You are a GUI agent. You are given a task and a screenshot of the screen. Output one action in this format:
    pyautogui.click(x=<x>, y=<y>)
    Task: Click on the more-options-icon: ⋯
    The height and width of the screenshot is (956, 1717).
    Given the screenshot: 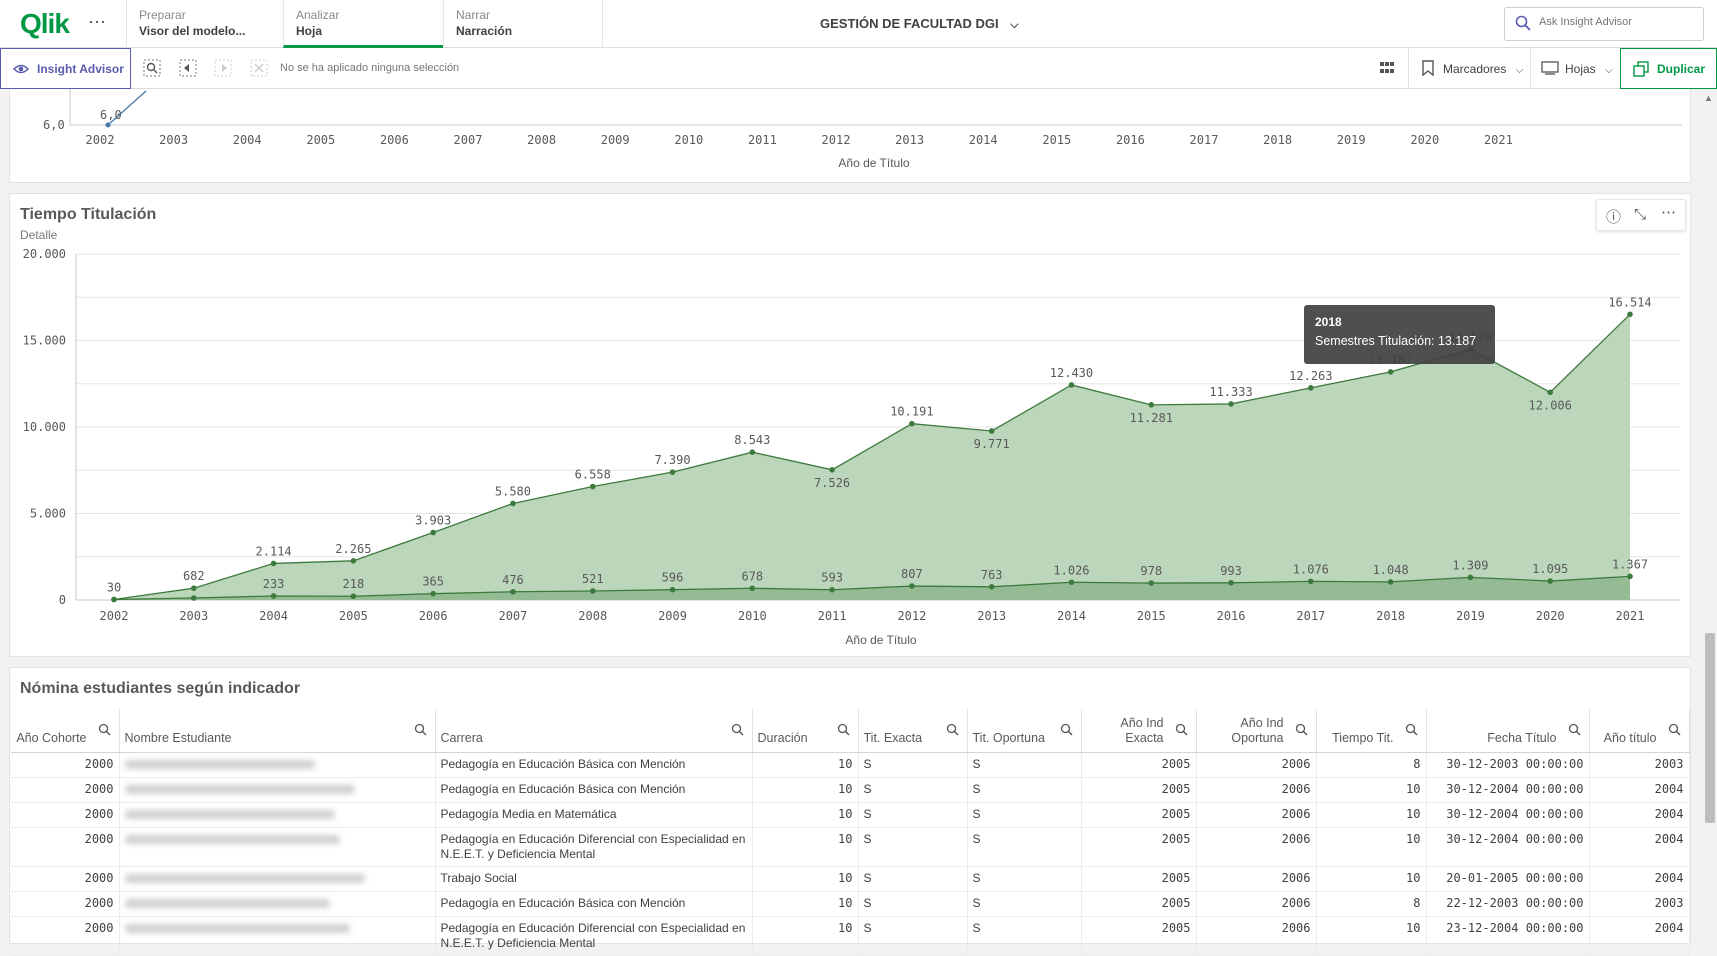 What is the action you would take?
    pyautogui.click(x=1668, y=212)
    